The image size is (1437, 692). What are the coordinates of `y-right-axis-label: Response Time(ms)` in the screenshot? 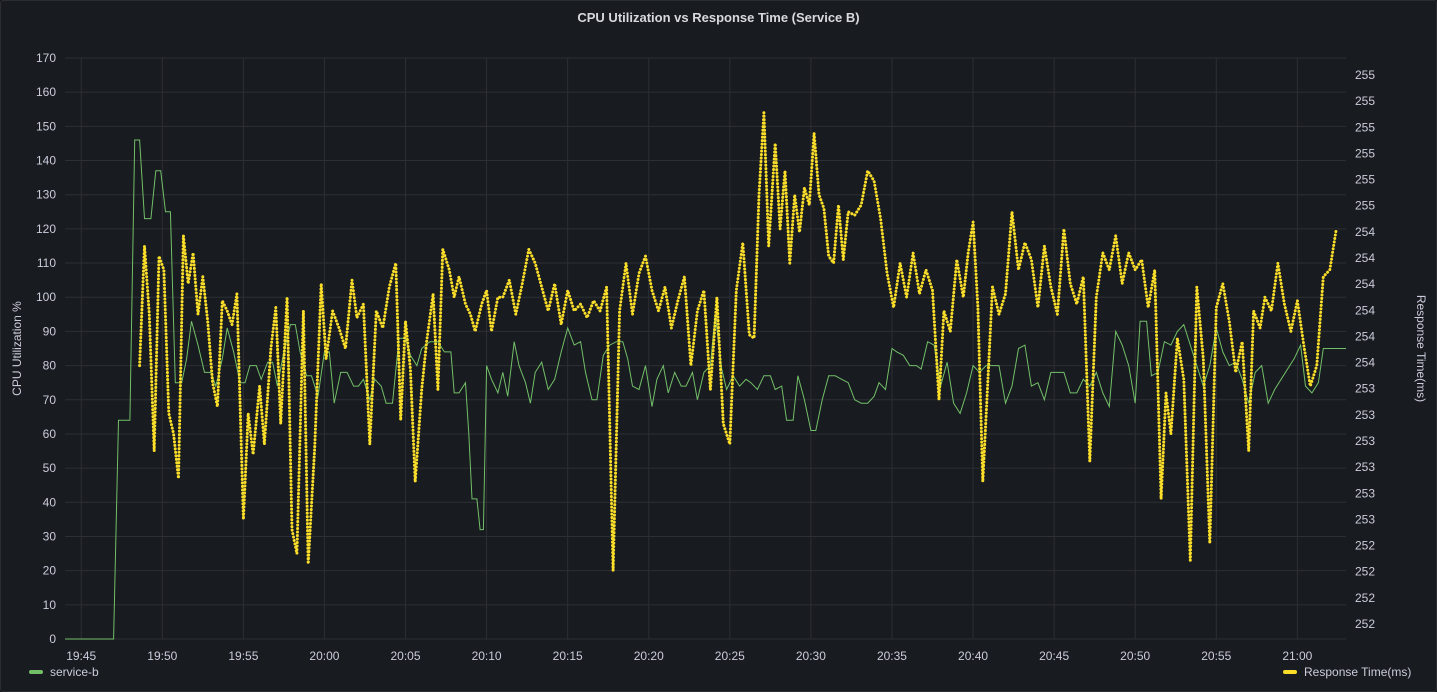 It's located at (1421, 348).